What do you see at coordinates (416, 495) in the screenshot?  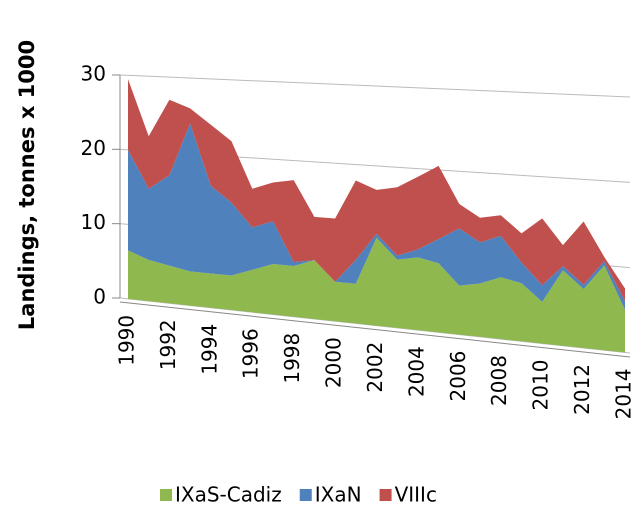 I see `legend-label: VIIIc` at bounding box center [416, 495].